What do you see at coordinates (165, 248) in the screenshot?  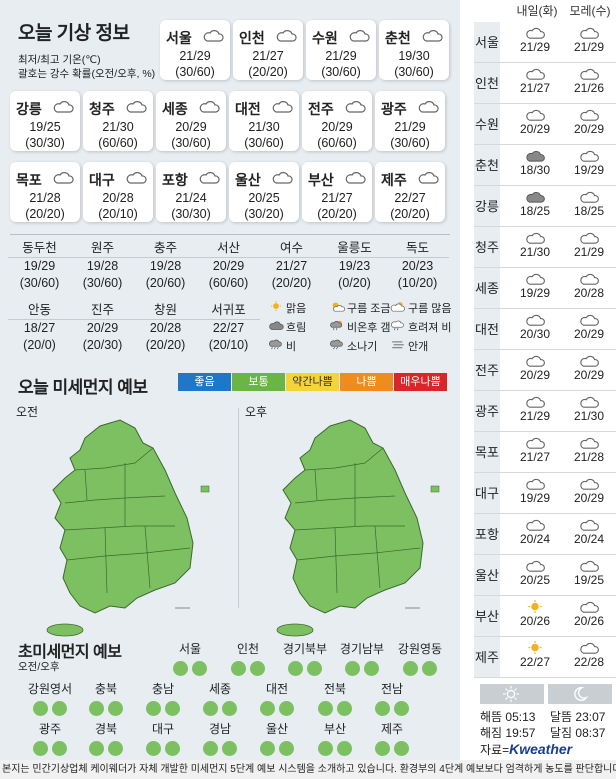 I see `city-name: 충주` at bounding box center [165, 248].